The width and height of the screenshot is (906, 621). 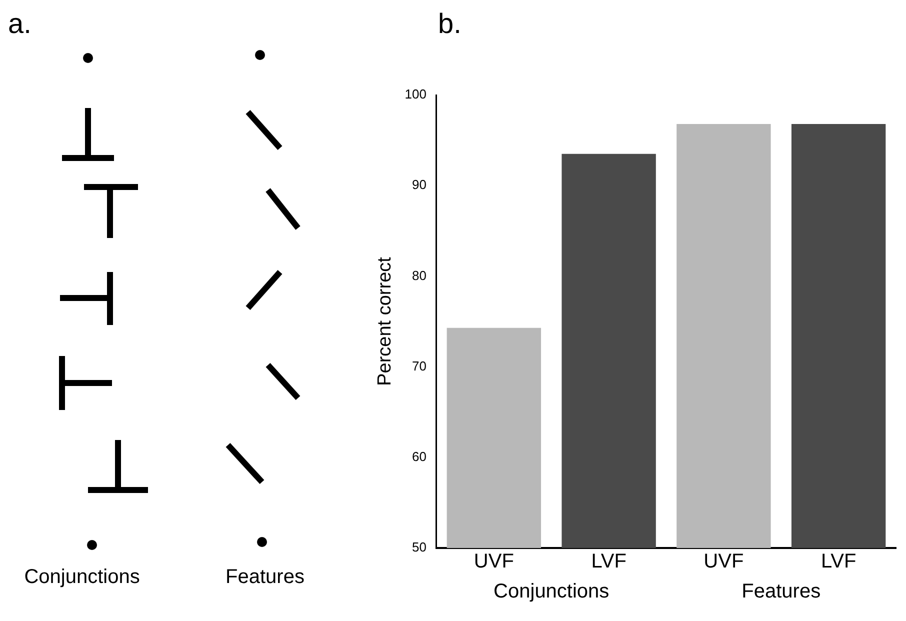 What do you see at coordinates (419, 275) in the screenshot?
I see `y-tick-label: 80` at bounding box center [419, 275].